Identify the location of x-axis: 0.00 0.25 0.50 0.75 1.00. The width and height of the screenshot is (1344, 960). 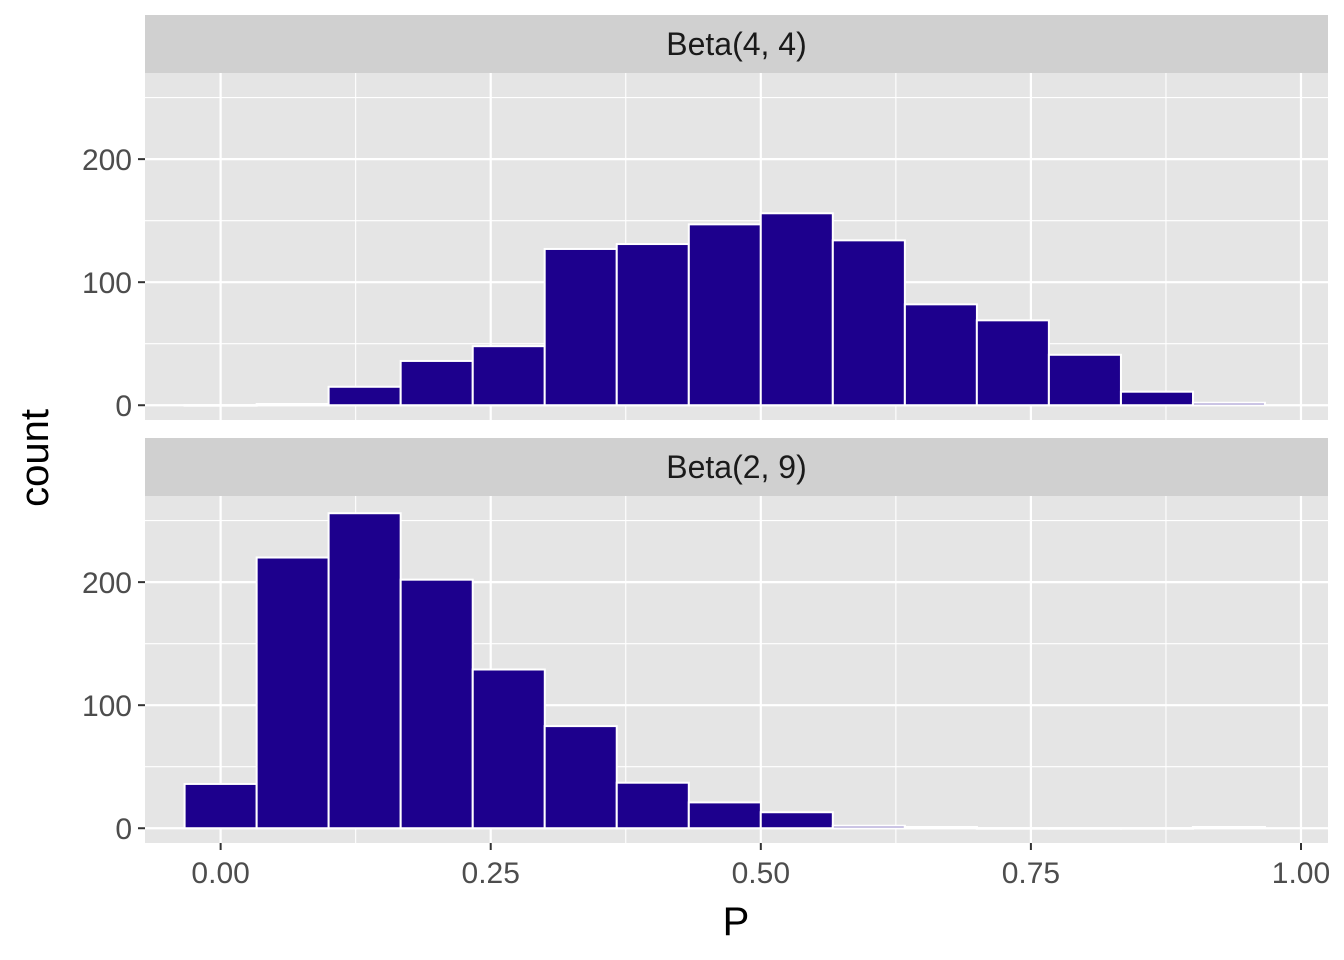
(760, 866).